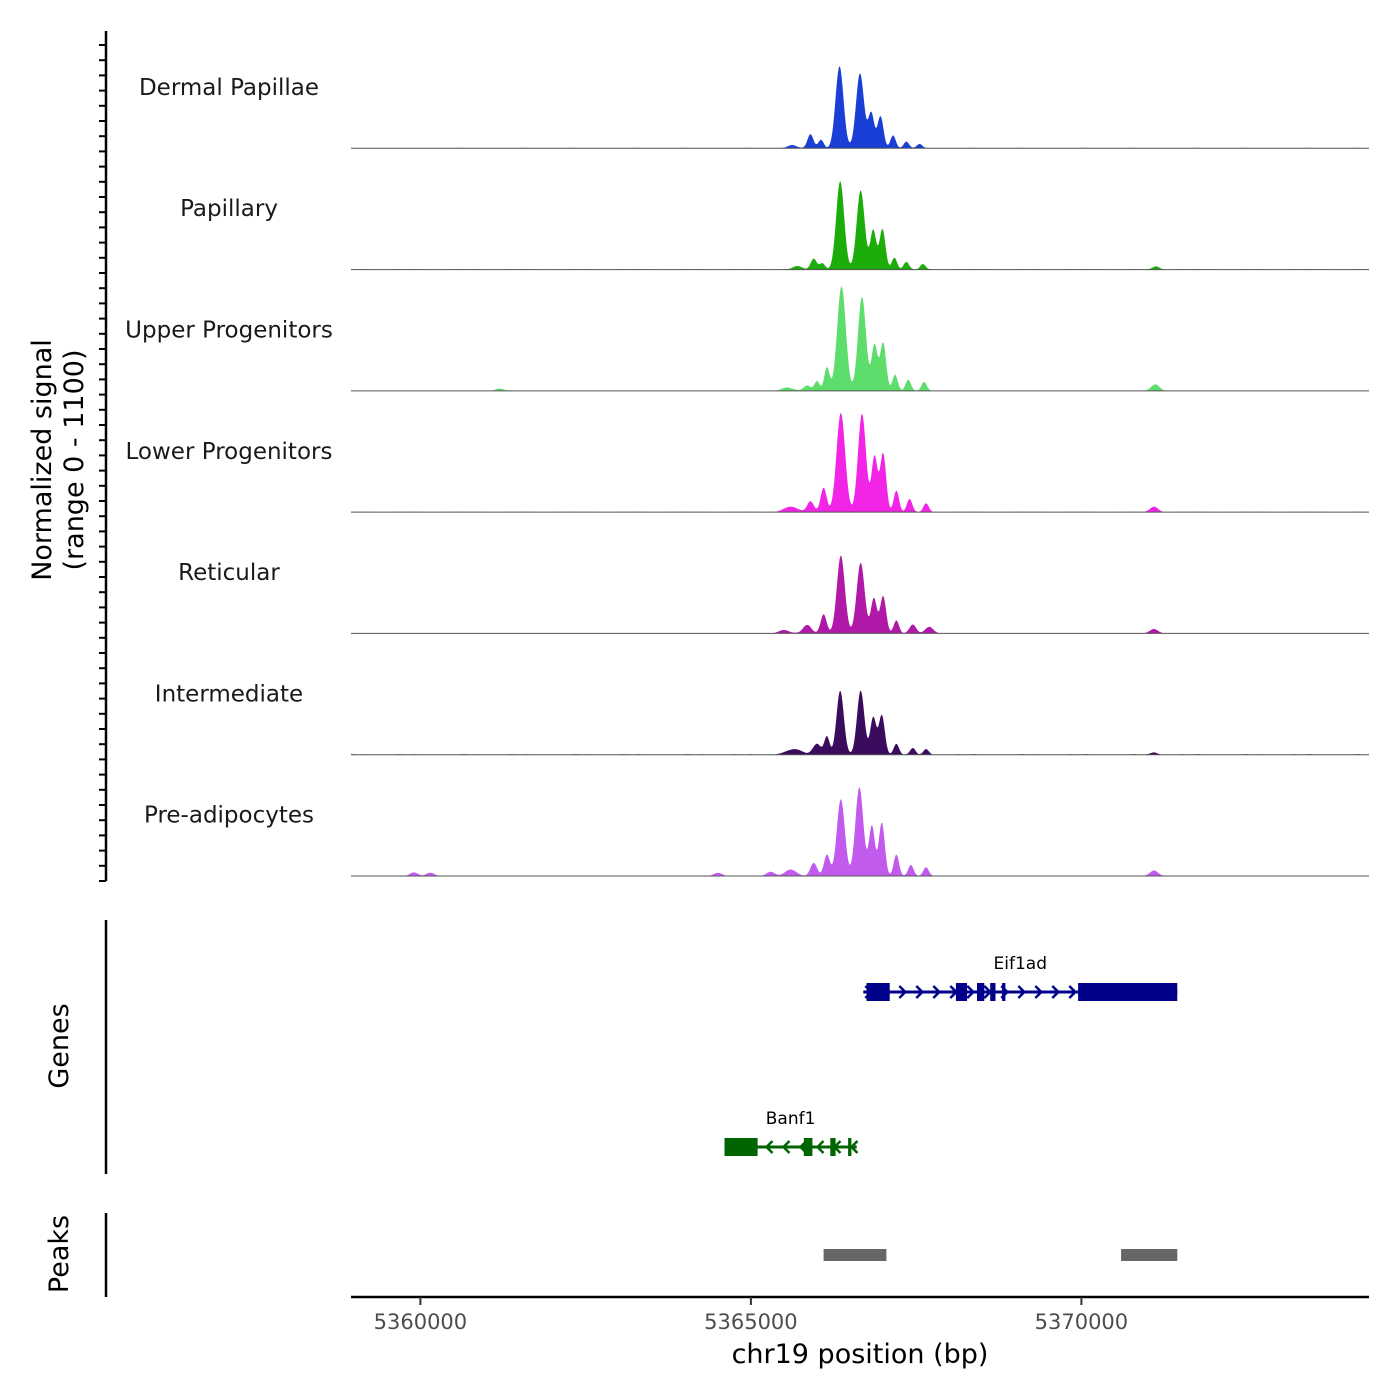  I want to click on x-axis-title: chr19 position (bp), so click(860, 1354).